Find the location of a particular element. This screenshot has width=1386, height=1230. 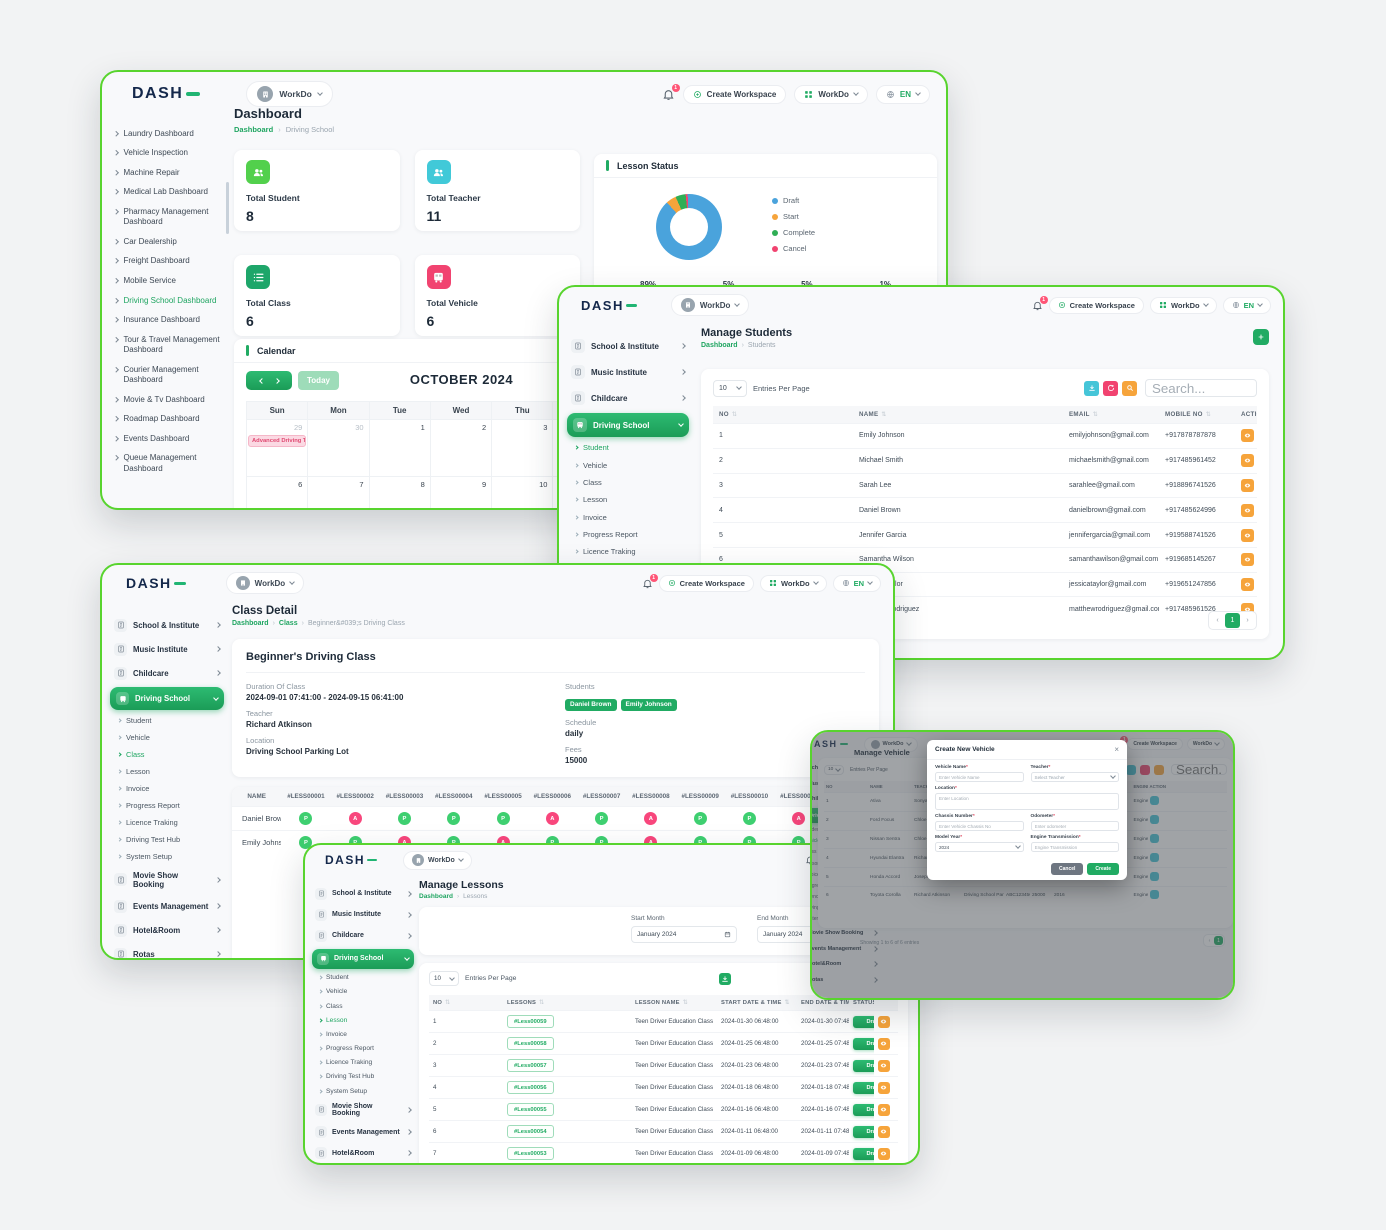

calendar-day-cell: 7 is located at coordinates (339, 492).